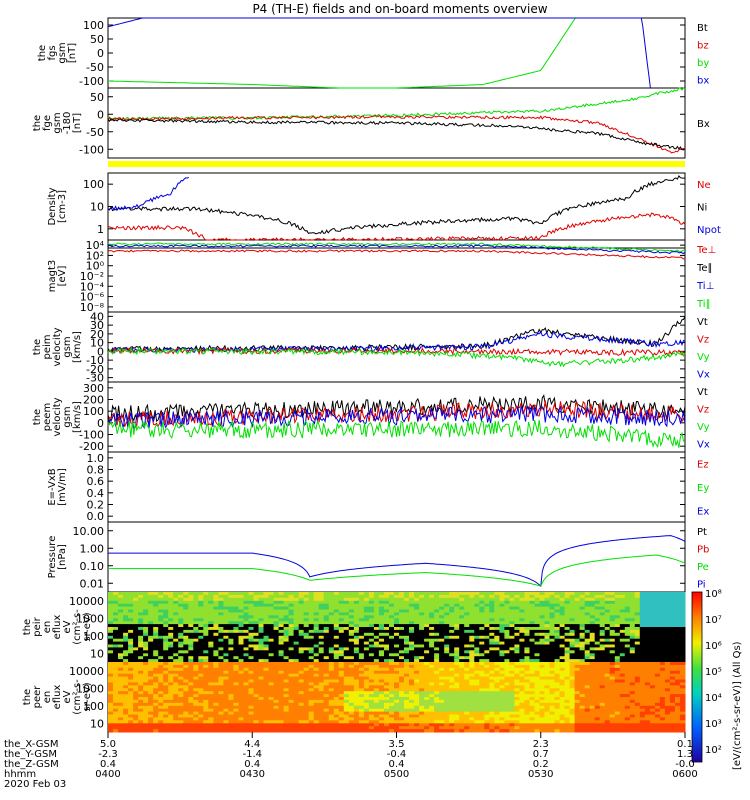 The height and width of the screenshot is (800, 750). I want to click on xaxis-value-hhmm: 0430, so click(252, 774).